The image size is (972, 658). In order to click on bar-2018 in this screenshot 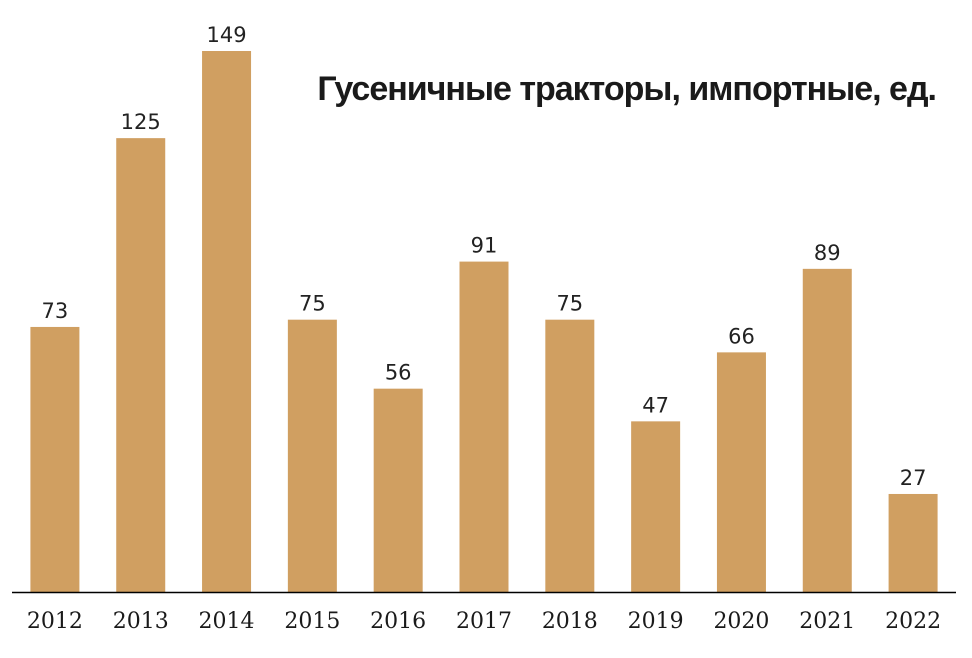, I will do `click(570, 455)`.